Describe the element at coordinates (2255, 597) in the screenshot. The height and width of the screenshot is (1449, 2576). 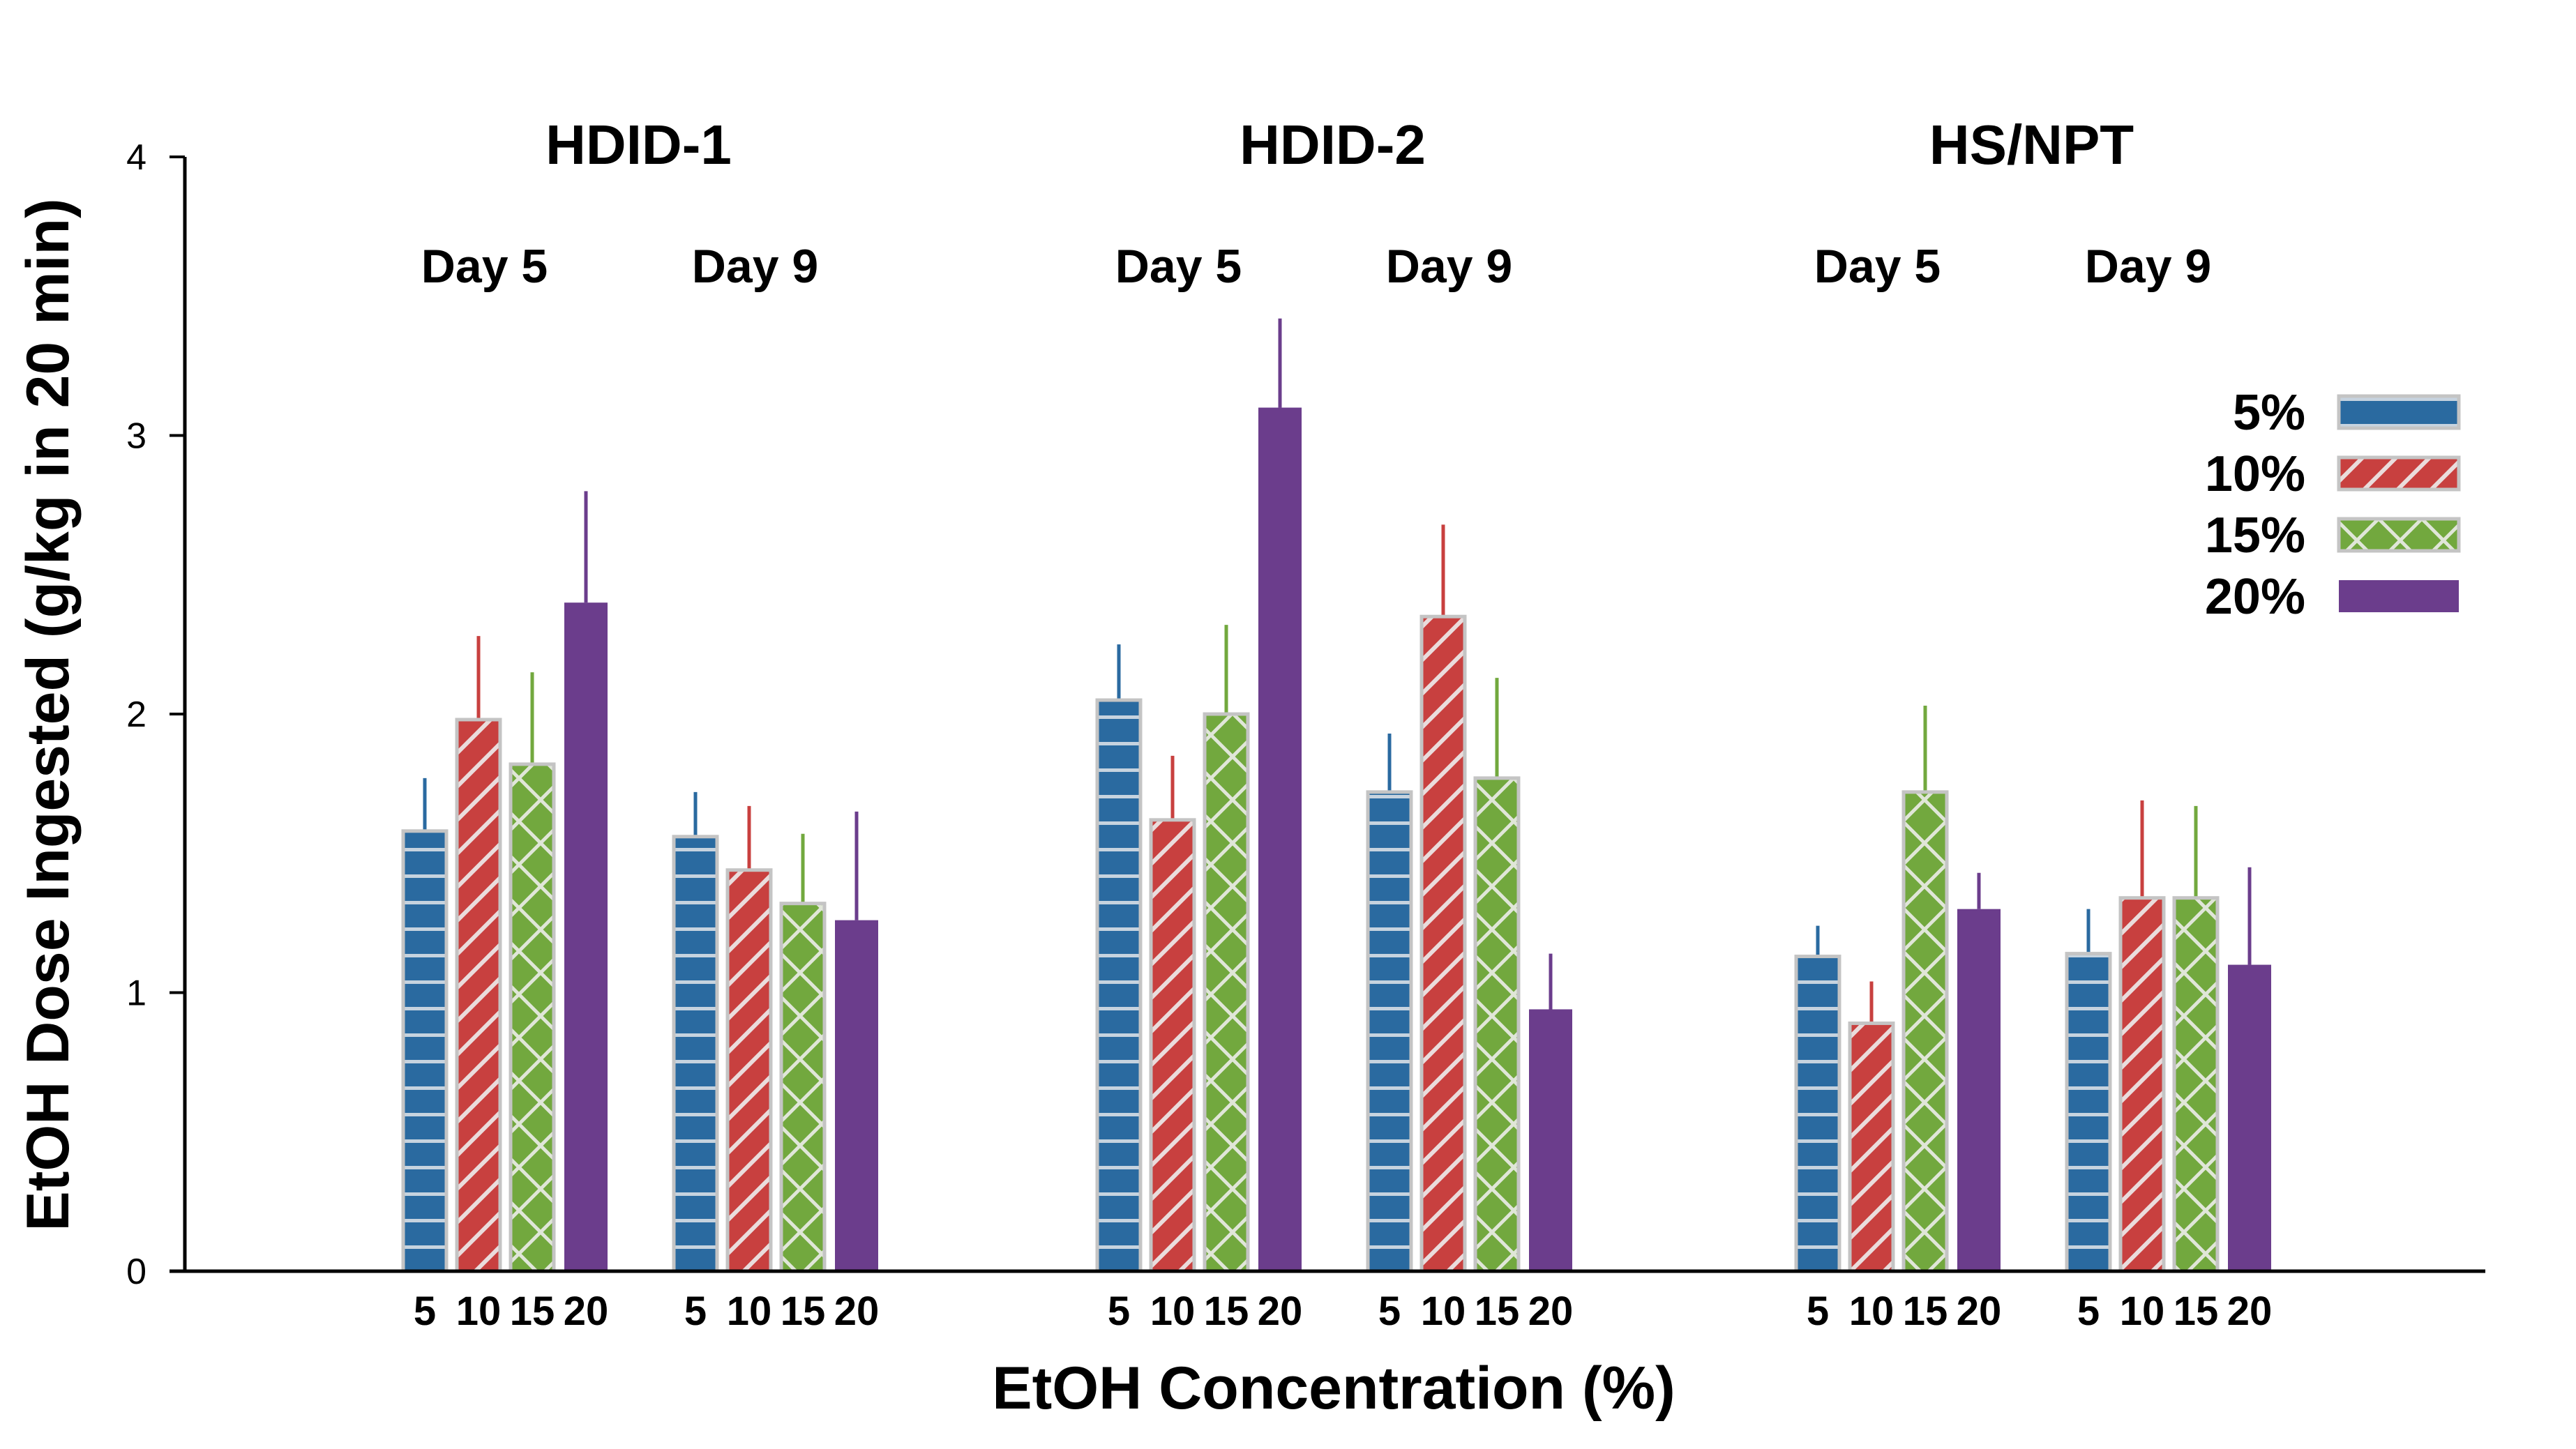
I see `legend-label: 20%` at that location.